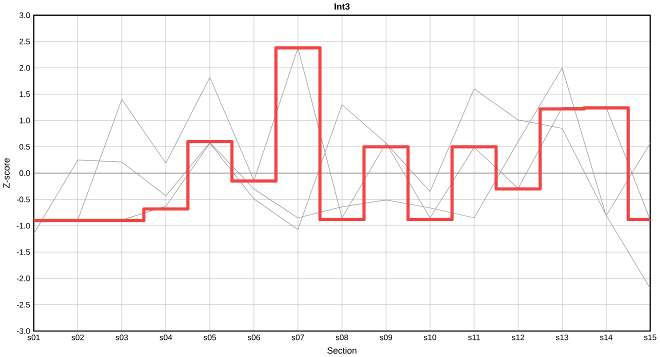  Describe the element at coordinates (341, 350) in the screenshot. I see `x-axis-title: Section` at that location.